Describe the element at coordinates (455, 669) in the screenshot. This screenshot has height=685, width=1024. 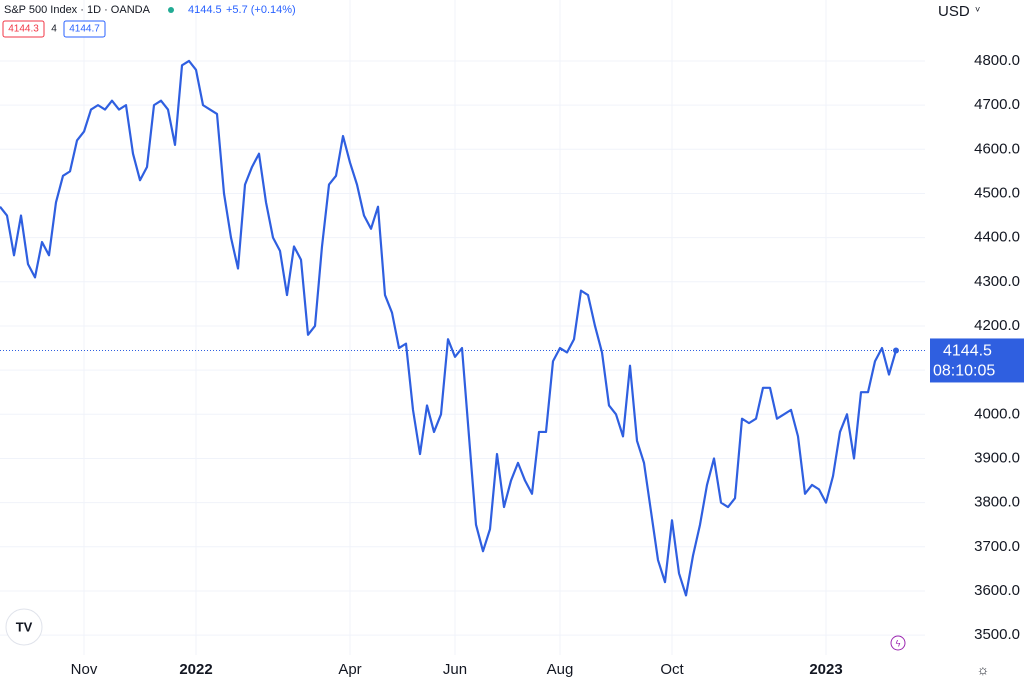
I see `x-tick-label: Jun` at that location.